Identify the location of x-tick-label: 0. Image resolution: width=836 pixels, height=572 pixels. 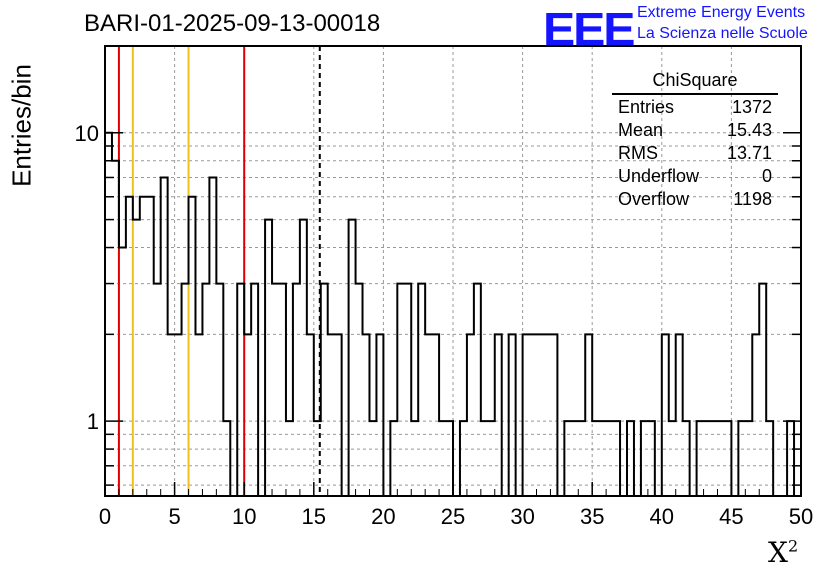
(105, 516).